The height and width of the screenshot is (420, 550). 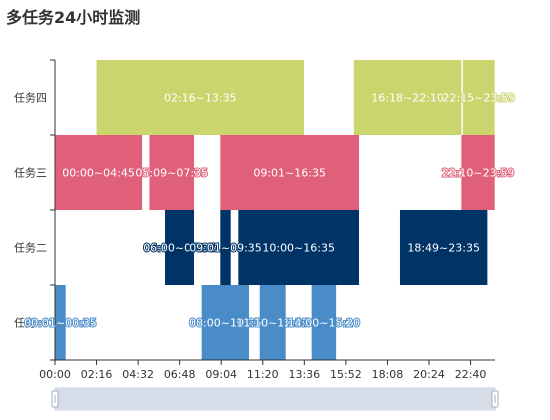 What do you see at coordinates (304, 374) in the screenshot?
I see `x-tick-label: 13:36` at bounding box center [304, 374].